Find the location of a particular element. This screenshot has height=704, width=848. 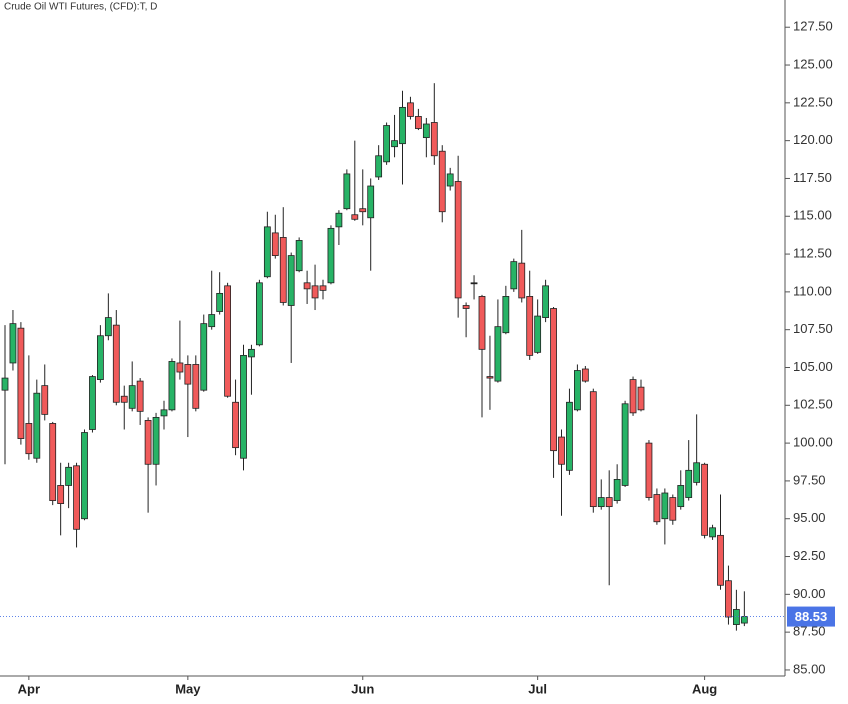

y-tick-label: 112.50 is located at coordinates (812, 253).